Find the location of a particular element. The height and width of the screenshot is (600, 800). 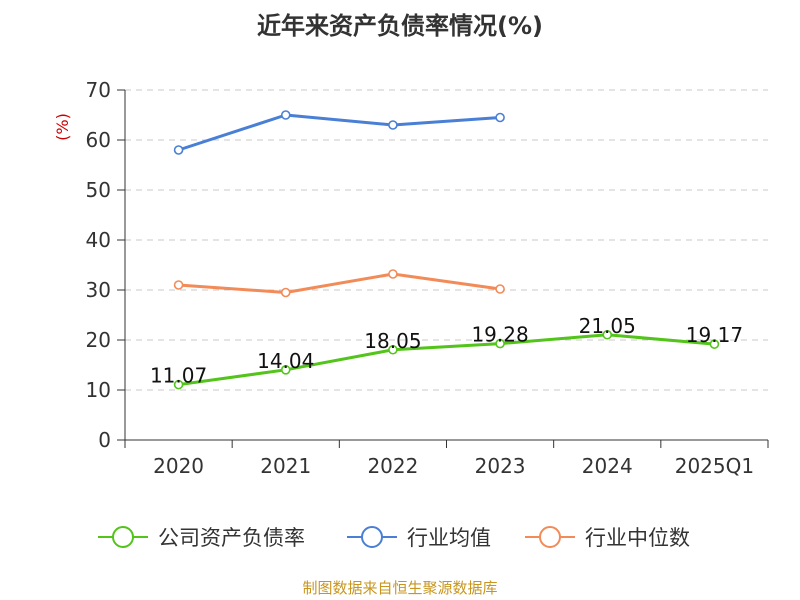

data-label-layer: 11.07 14.04 18.05 19.28 21.05 19.17 is located at coordinates (446, 351).